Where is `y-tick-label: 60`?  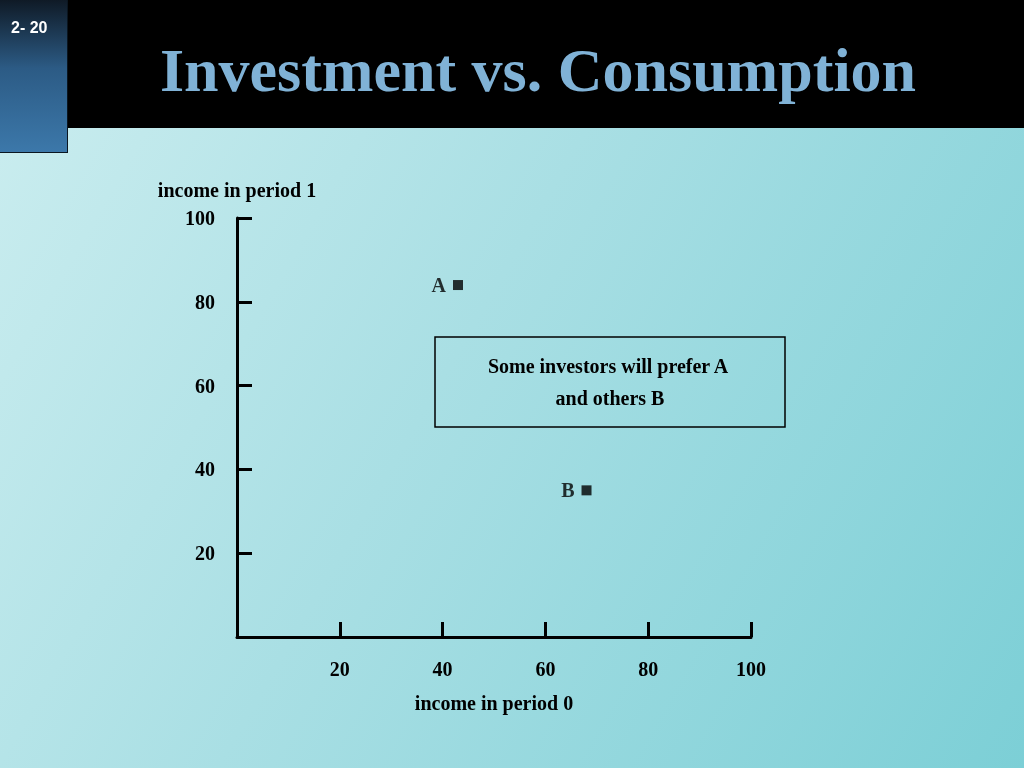
y-tick-label: 60 is located at coordinates (205, 385).